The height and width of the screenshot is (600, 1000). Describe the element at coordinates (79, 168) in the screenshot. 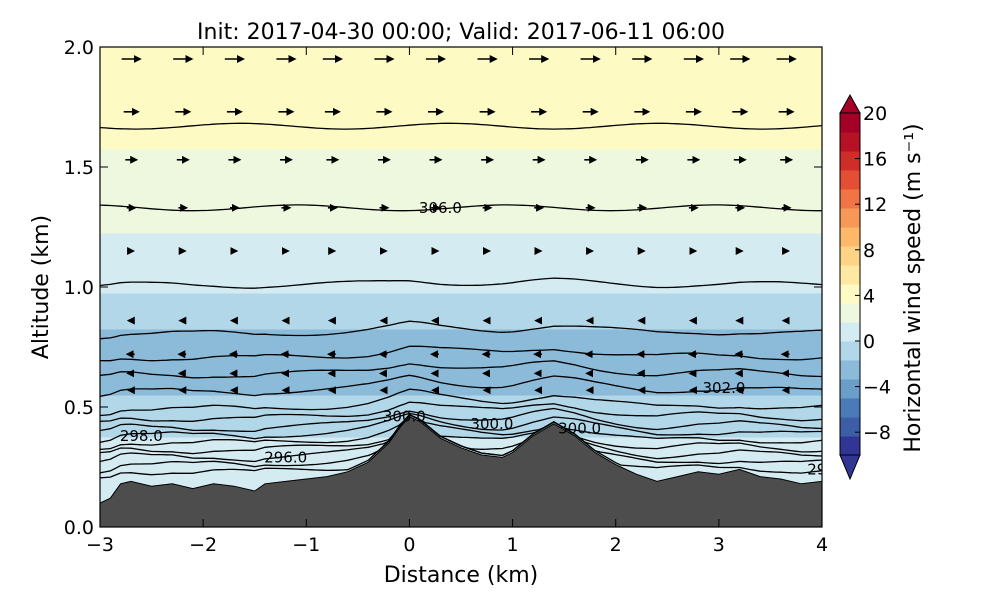

I see `y-tick-label: 1.5` at that location.